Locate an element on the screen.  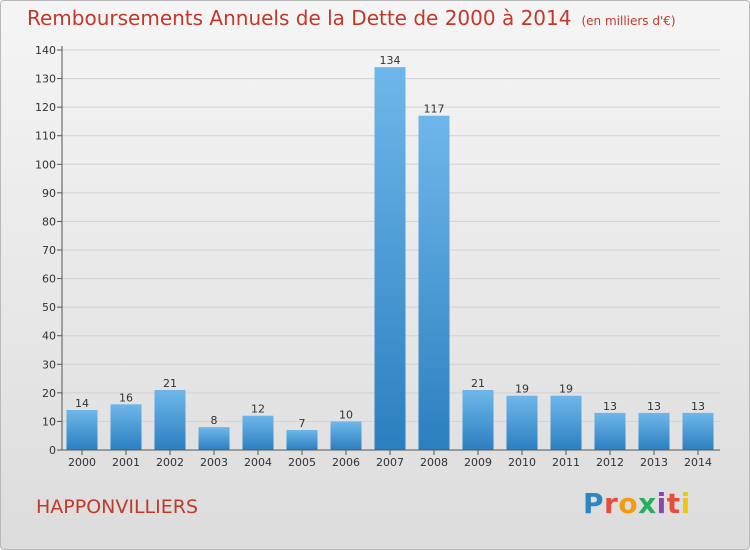
bar-2007 is located at coordinates (390, 259).